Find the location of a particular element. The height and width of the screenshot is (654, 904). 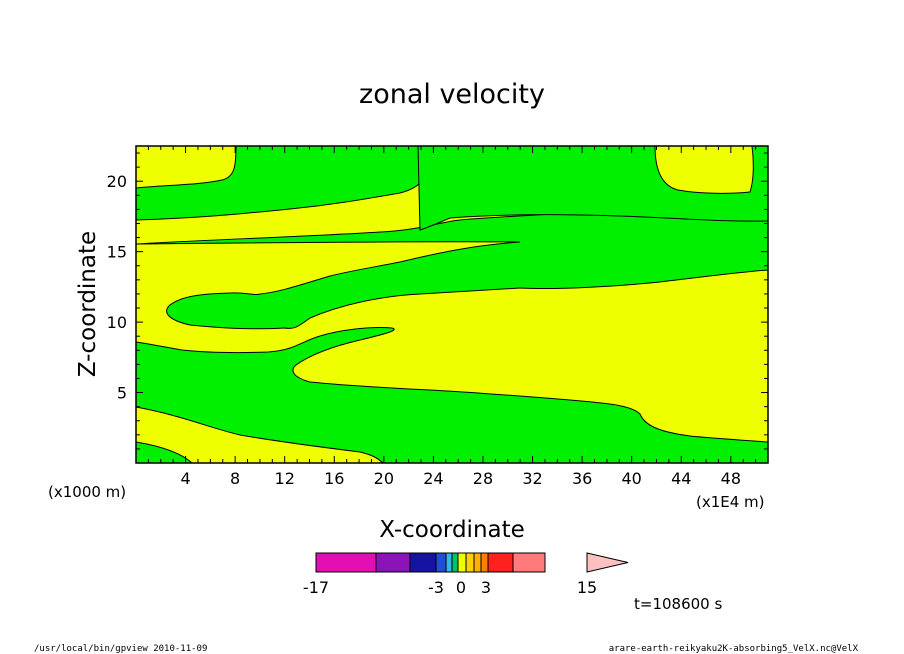

x-tick-label: 20 is located at coordinates (384, 478).